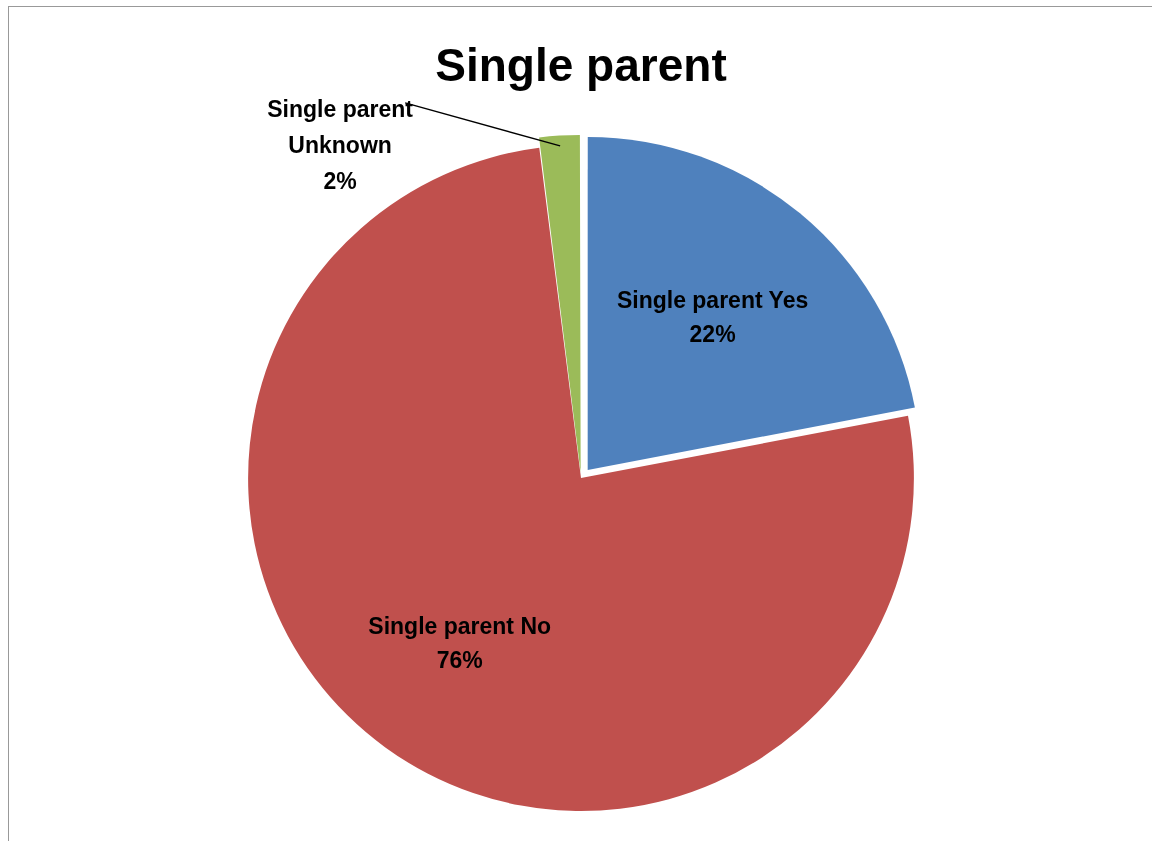 The width and height of the screenshot is (1152, 841). Describe the element at coordinates (459, 660) in the screenshot. I see `data-label: 76%` at that location.